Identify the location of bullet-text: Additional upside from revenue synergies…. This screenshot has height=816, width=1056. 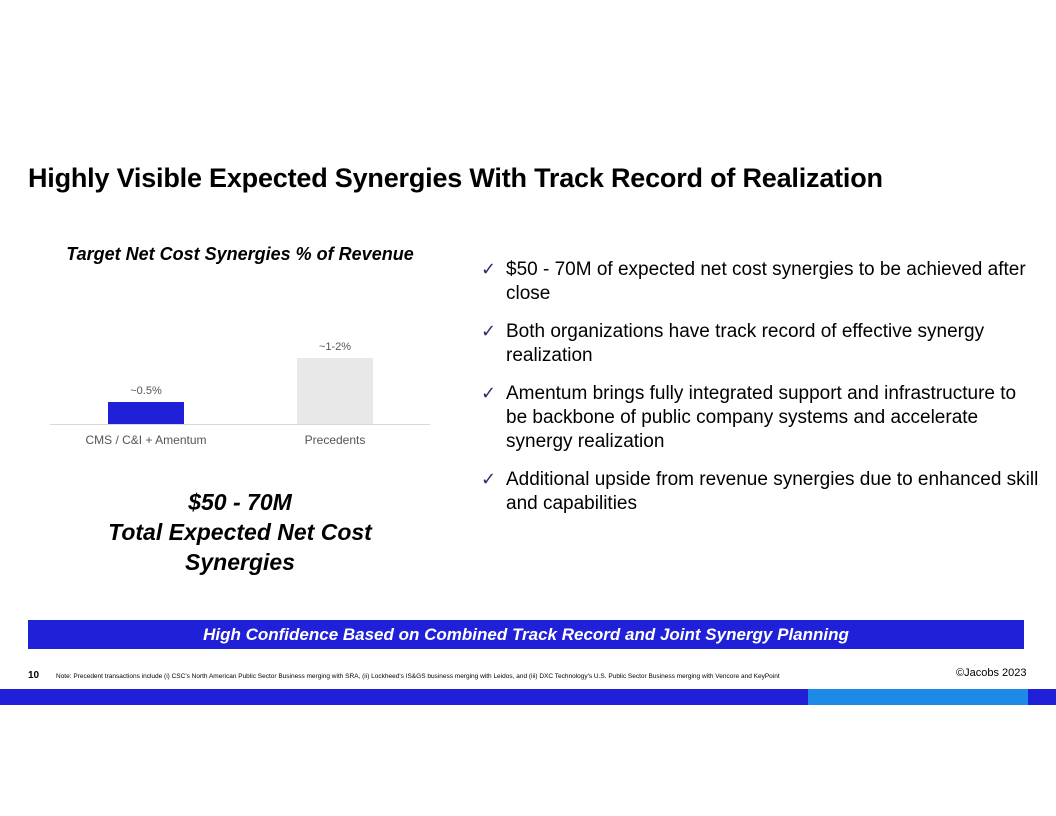
(772, 491).